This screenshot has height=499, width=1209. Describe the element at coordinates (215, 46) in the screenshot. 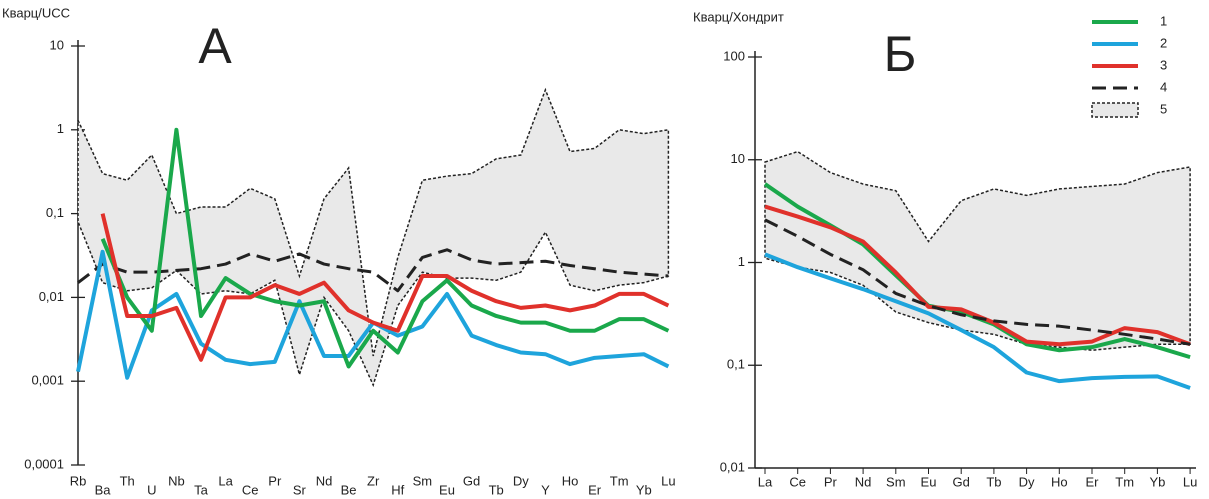

I see `panel-title: А` at that location.